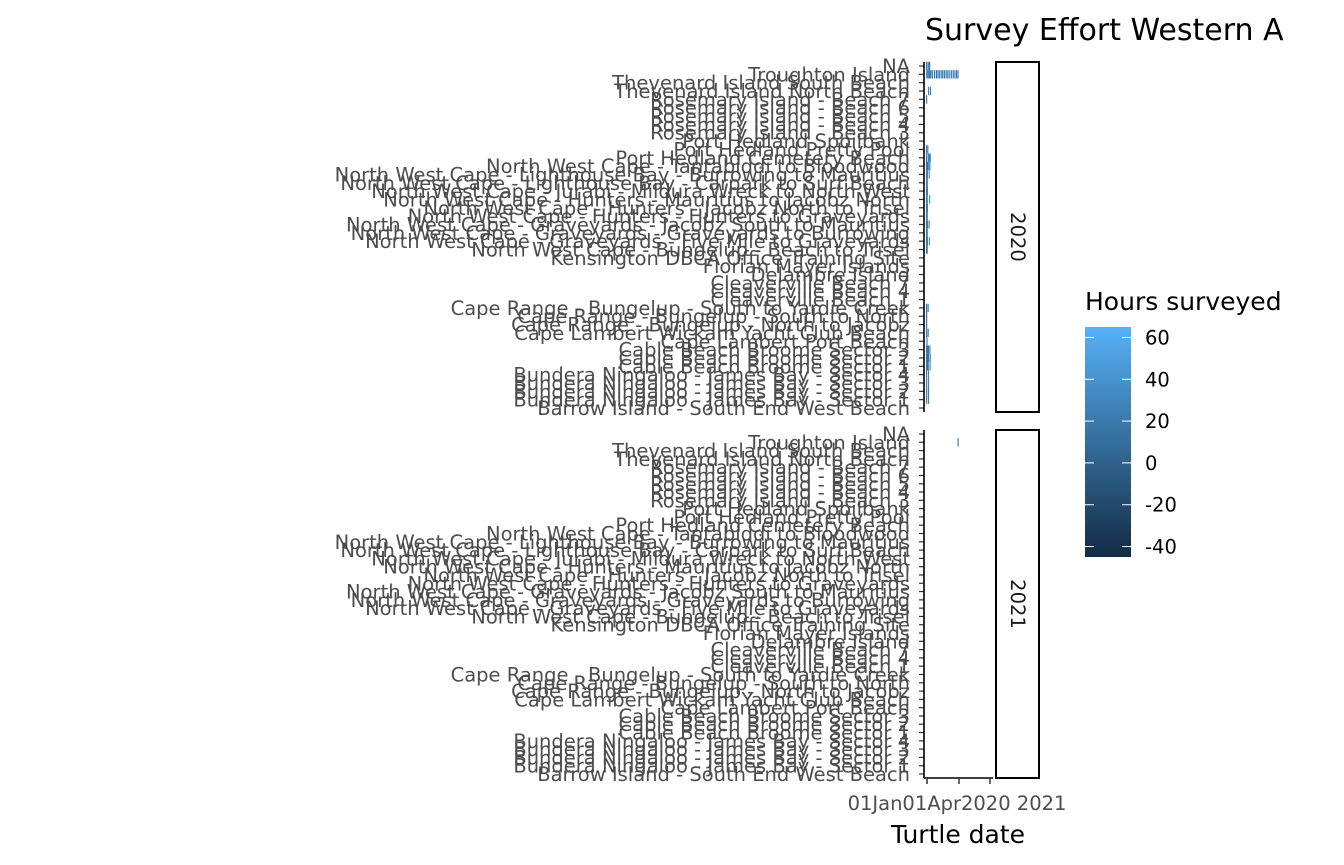 The height and width of the screenshot is (865, 1344). Describe the element at coordinates (1157, 379) in the screenshot. I see `legend-tick-label: 40` at that location.